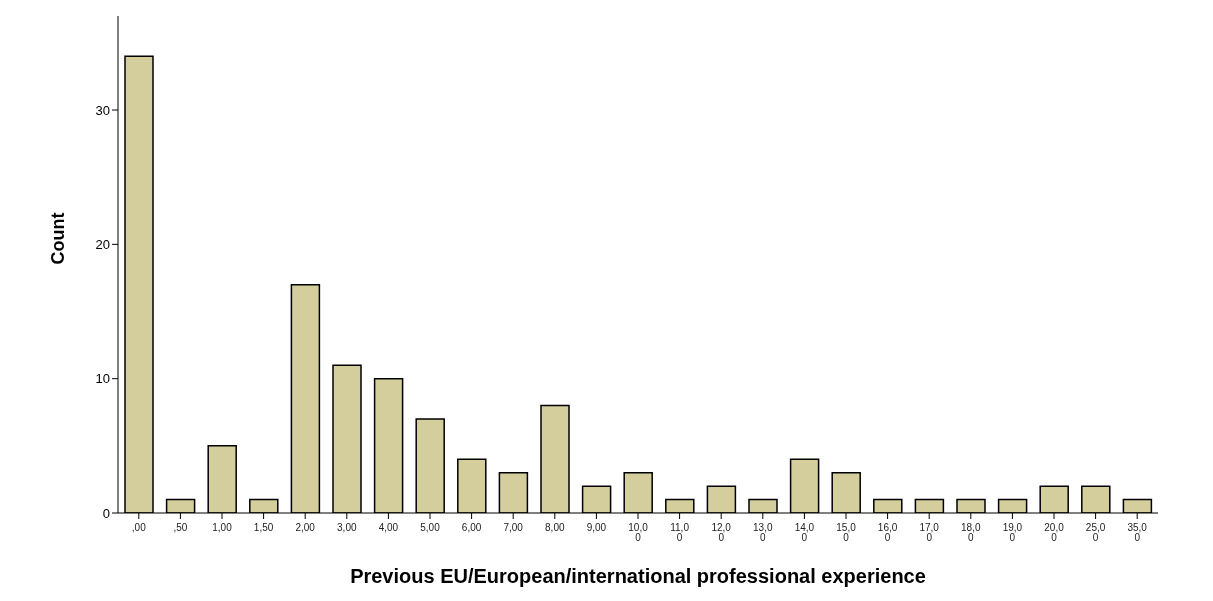 Image resolution: width=1213 pixels, height=601 pixels. Describe the element at coordinates (471, 527) in the screenshot. I see `x-tick-label: 6,00` at that location.